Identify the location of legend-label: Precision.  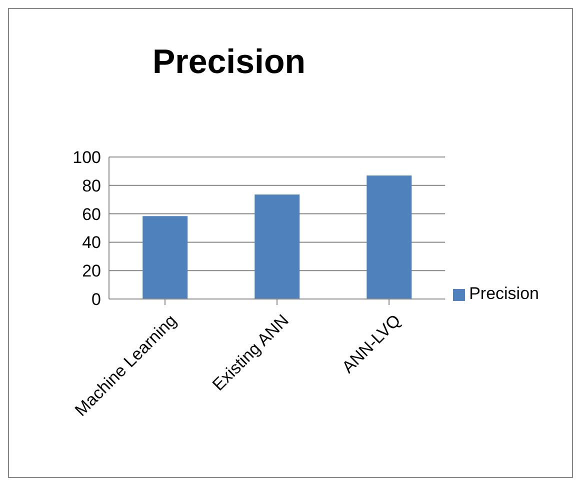
(504, 293).